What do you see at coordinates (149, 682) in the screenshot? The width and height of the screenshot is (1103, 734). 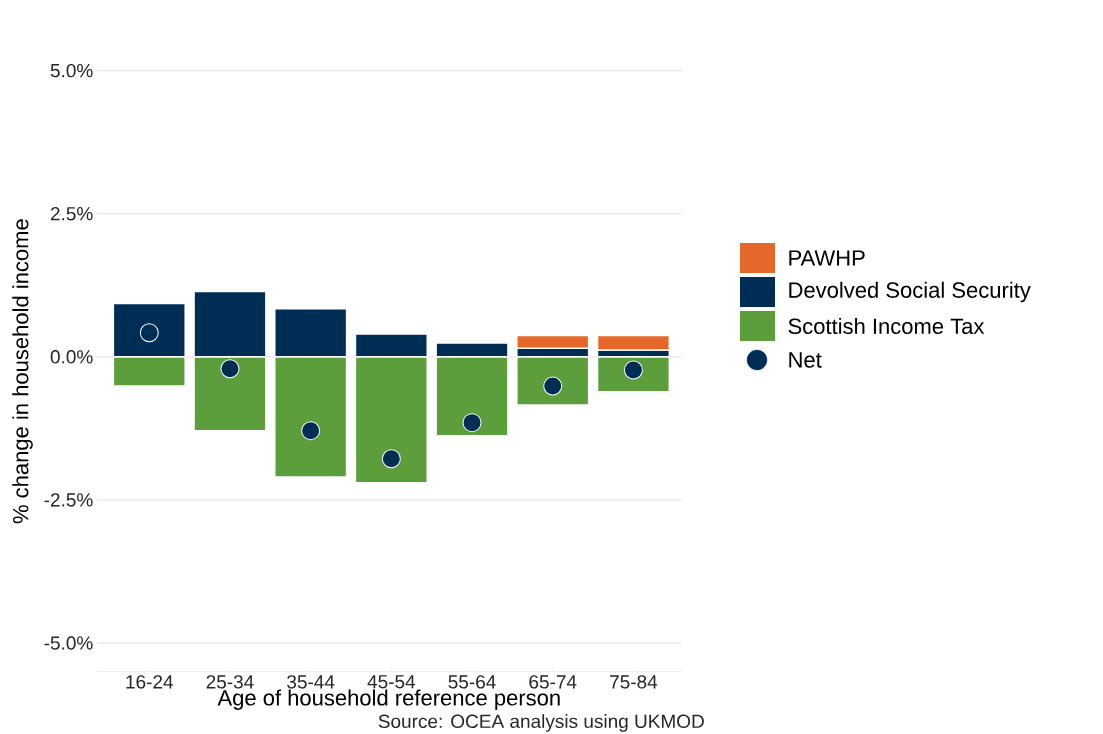 I see `x-tick-label: 16-24` at bounding box center [149, 682].